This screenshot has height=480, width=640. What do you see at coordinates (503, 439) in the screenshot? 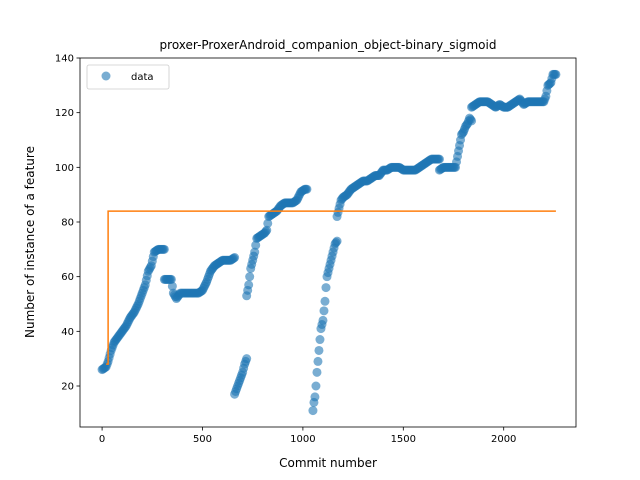
I see `x-tick-label: 2000` at bounding box center [503, 439].